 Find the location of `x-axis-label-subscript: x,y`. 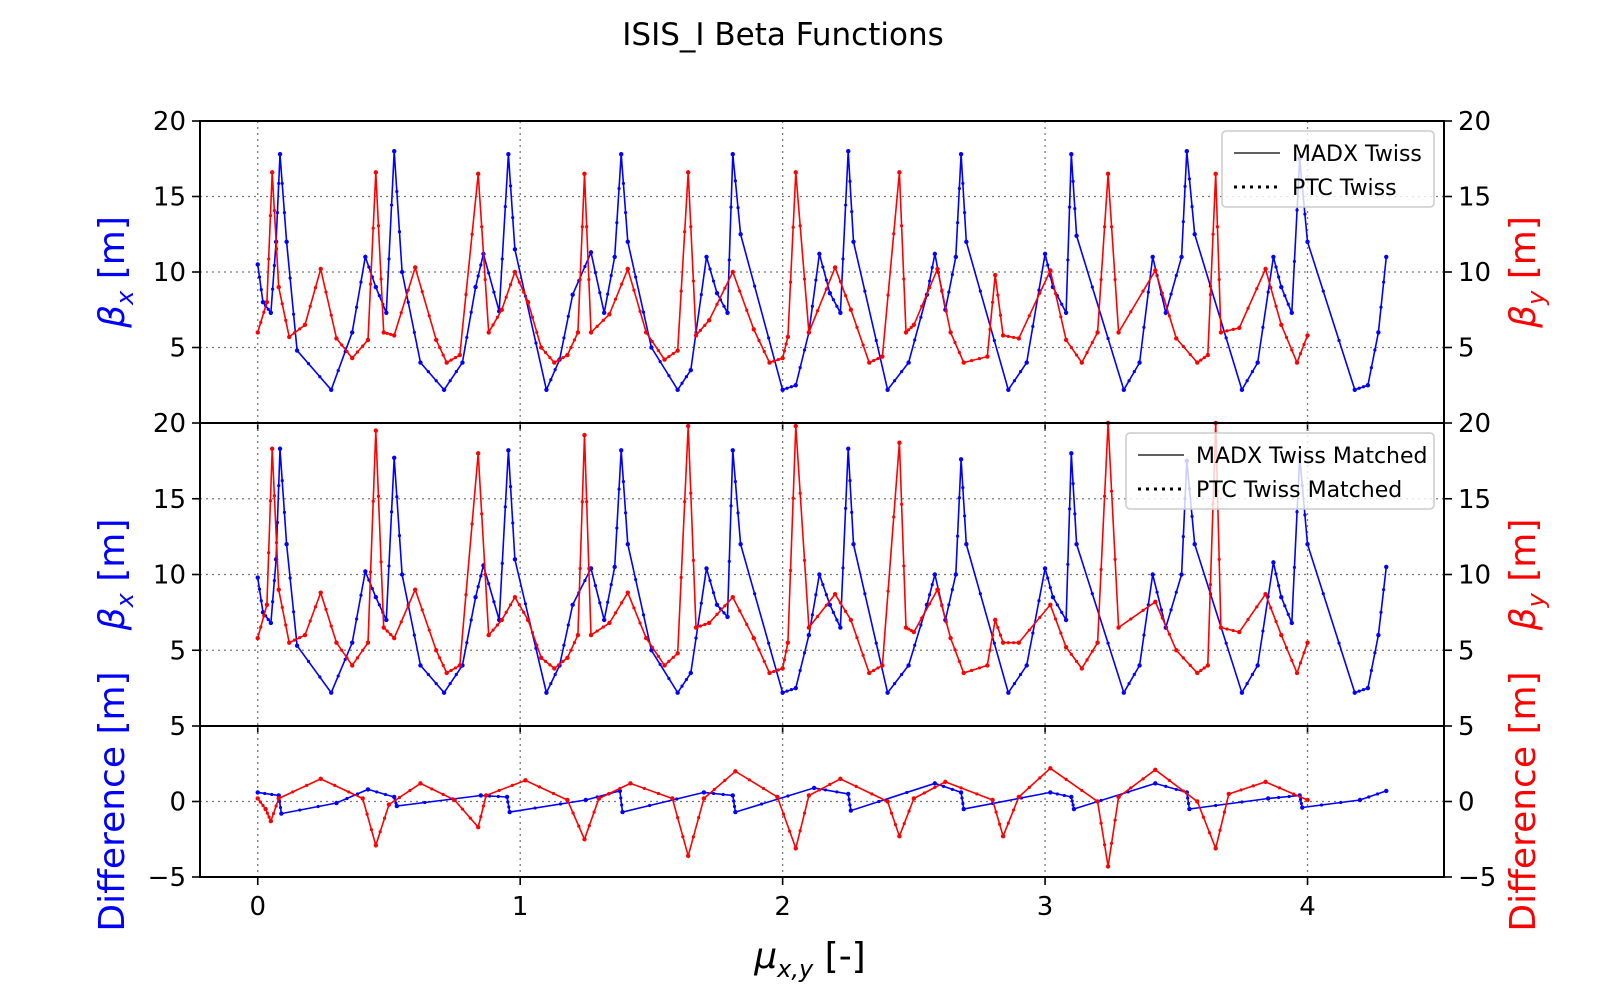

x-axis-label-subscript: x,y is located at coordinates (795, 969).